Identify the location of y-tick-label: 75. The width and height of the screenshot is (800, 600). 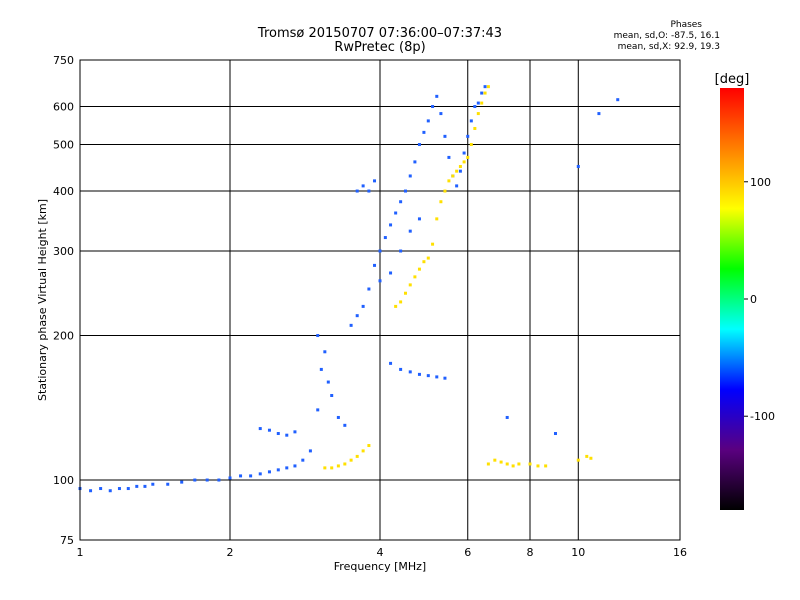
(67, 540).